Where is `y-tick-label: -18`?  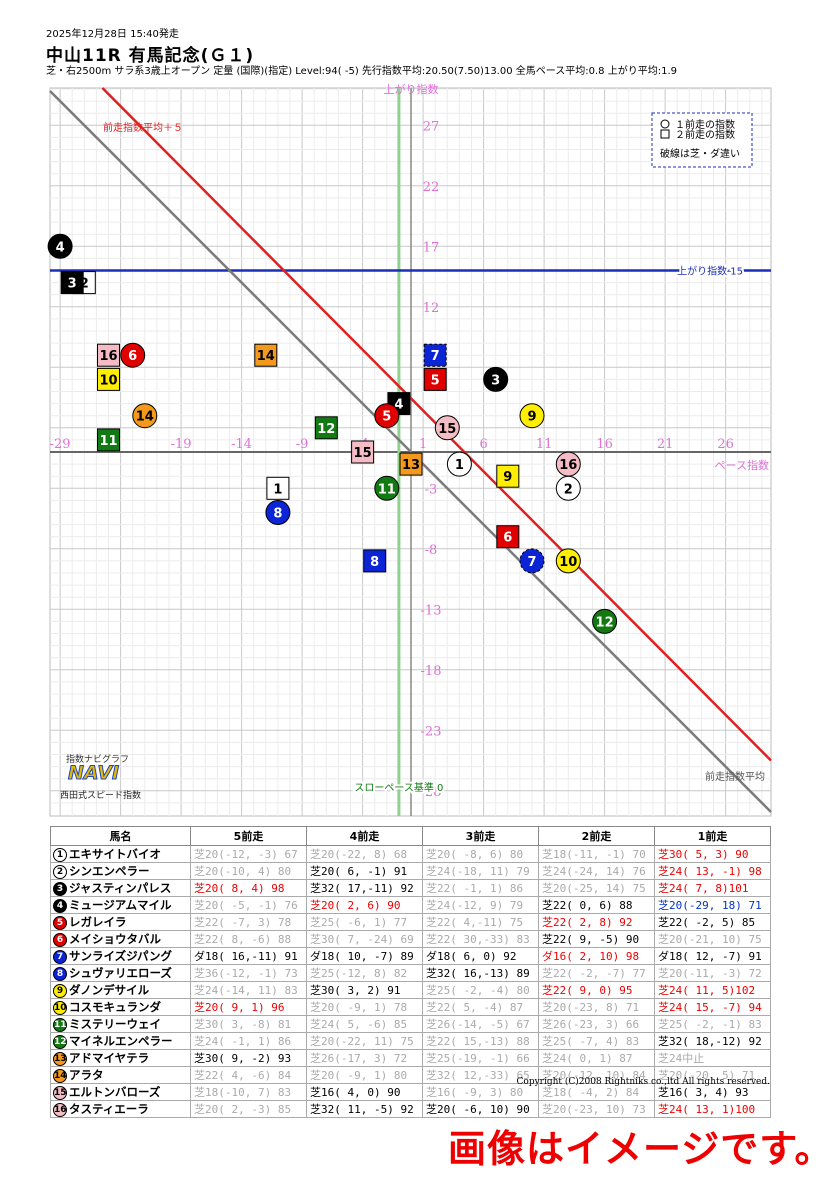 y-tick-label: -18 is located at coordinates (431, 671).